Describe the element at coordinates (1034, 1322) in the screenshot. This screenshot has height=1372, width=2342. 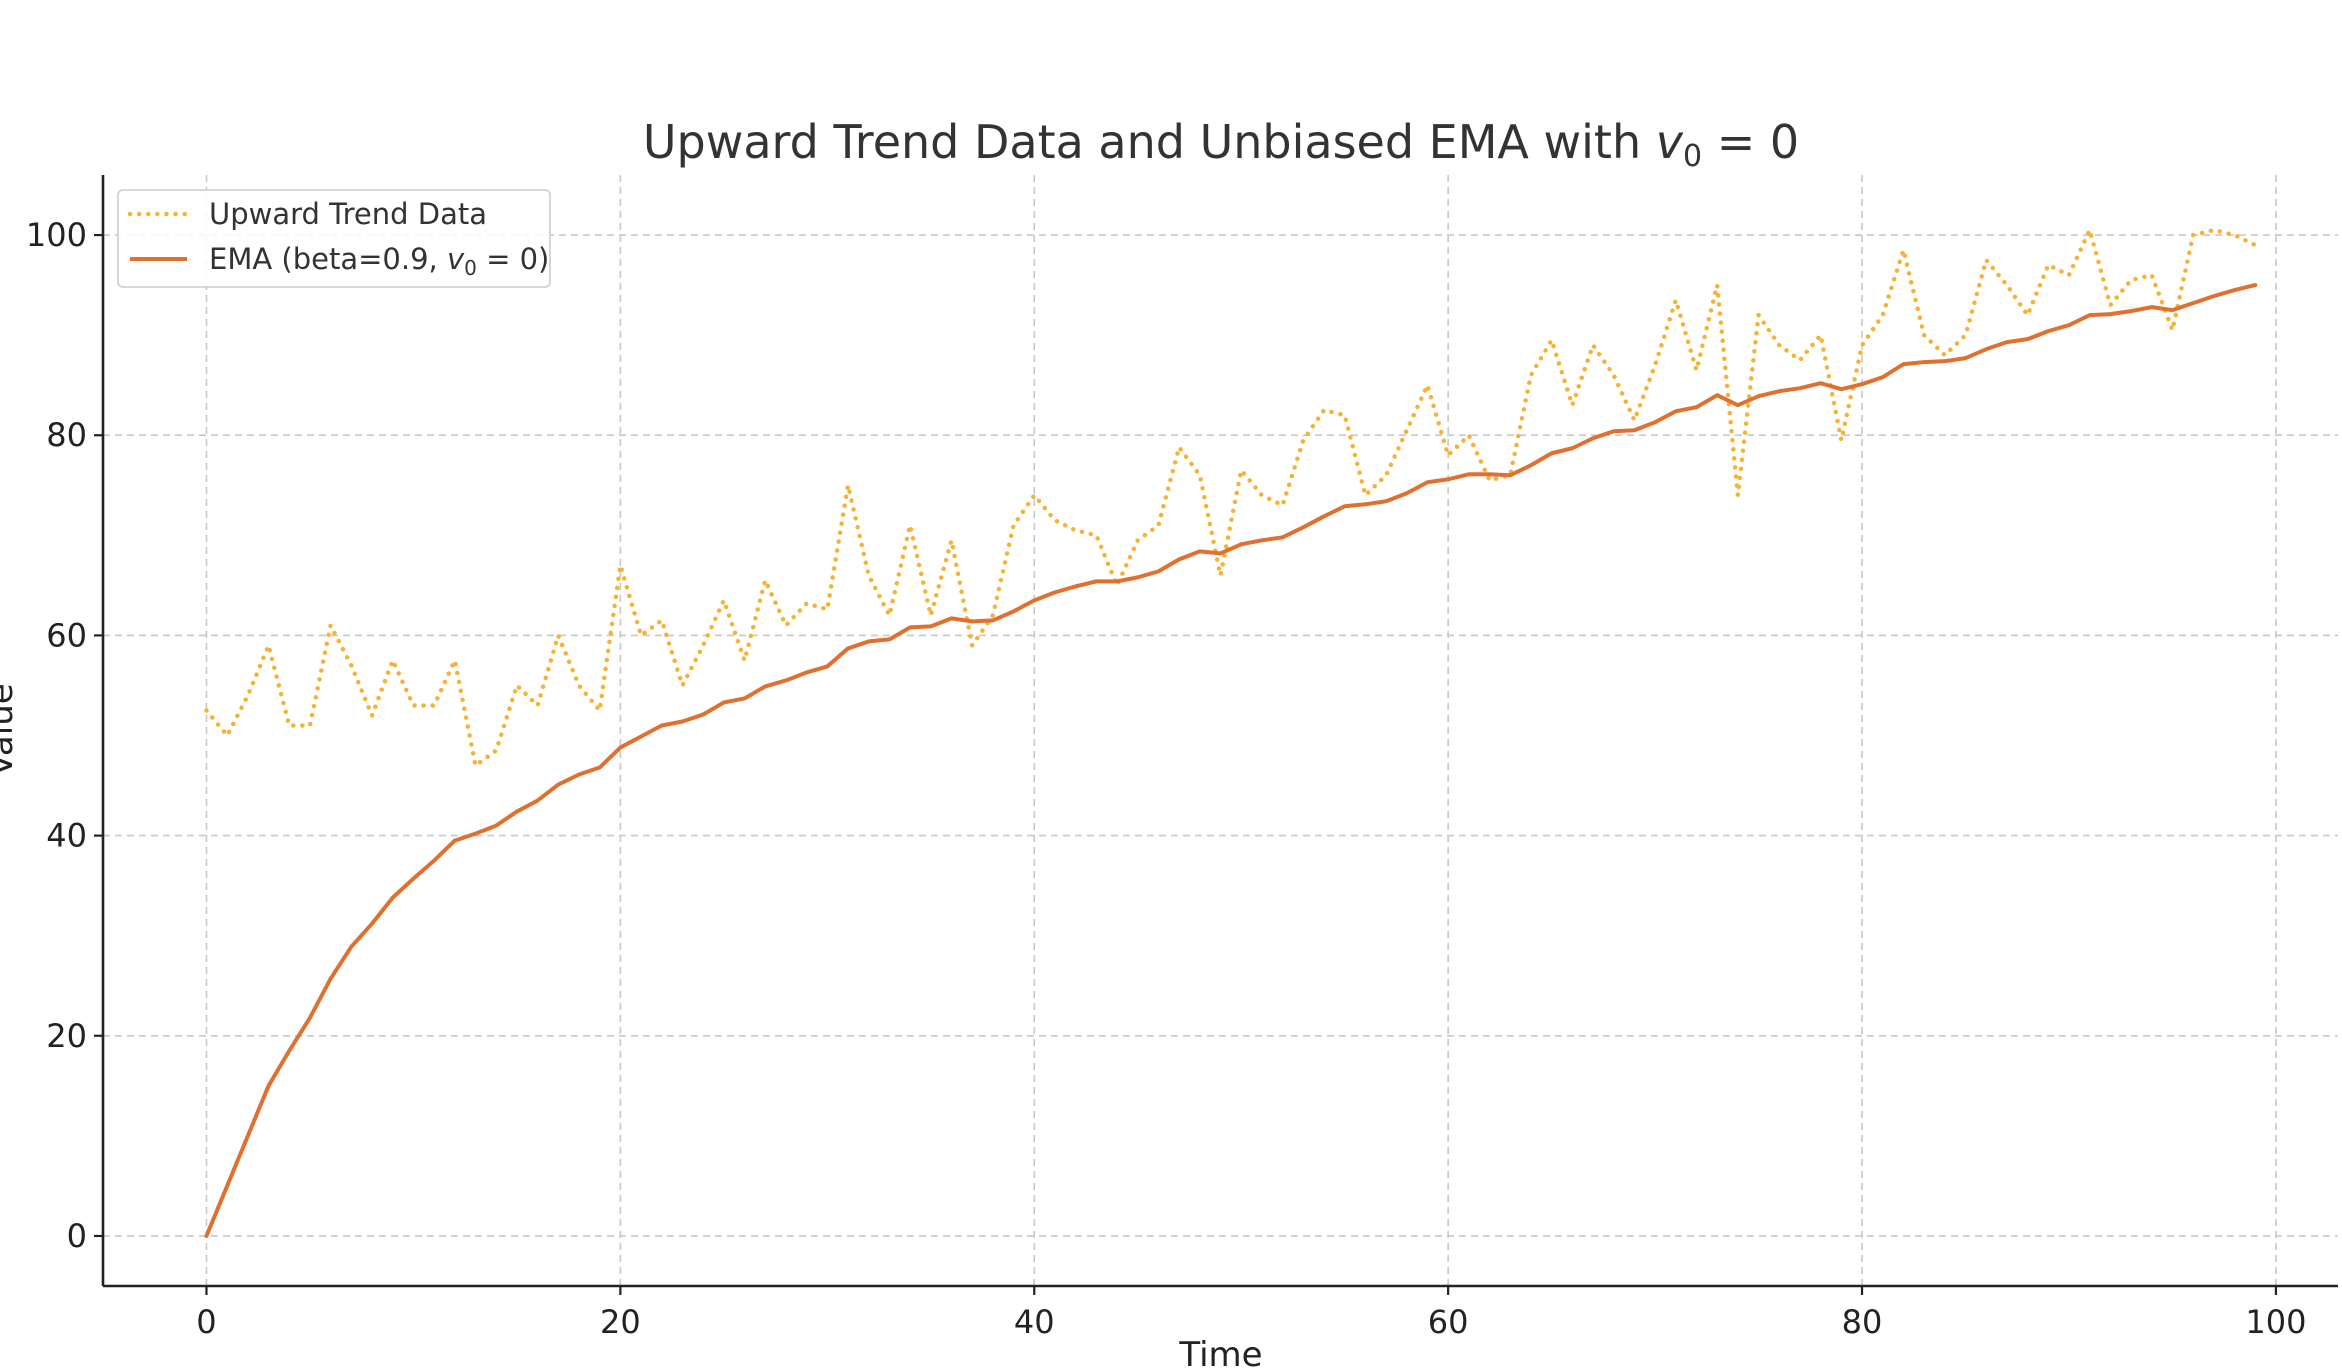
I see `x-tick-label: 40` at that location.